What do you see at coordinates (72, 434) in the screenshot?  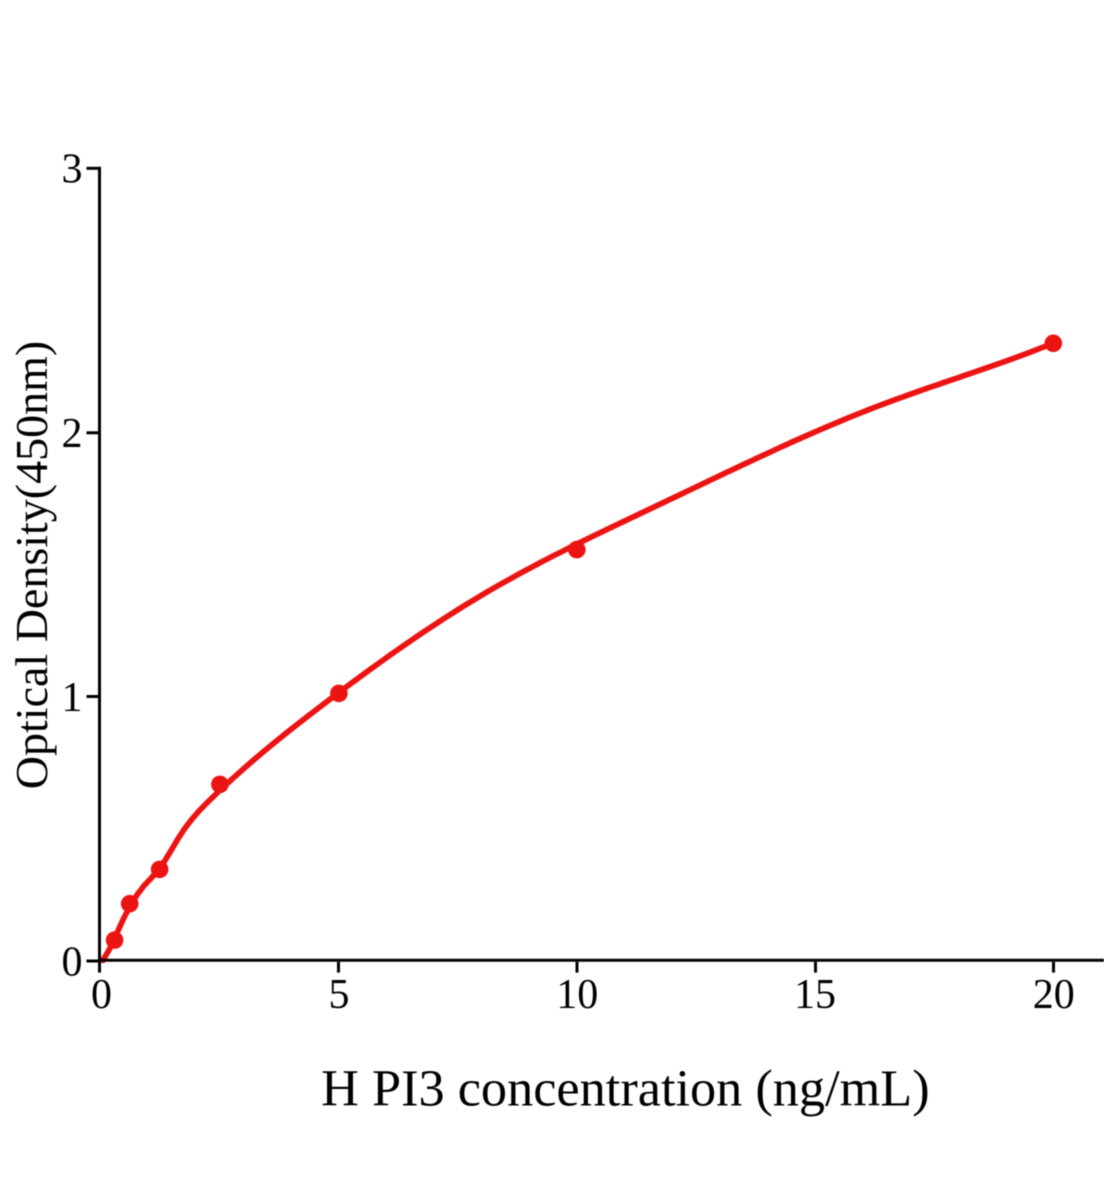 I see `svg-text: 2` at bounding box center [72, 434].